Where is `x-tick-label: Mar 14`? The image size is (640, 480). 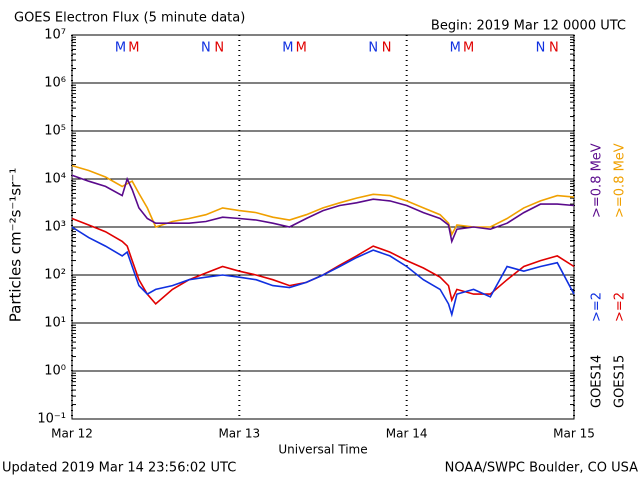 x-tick-label: Mar 14 is located at coordinates (407, 434).